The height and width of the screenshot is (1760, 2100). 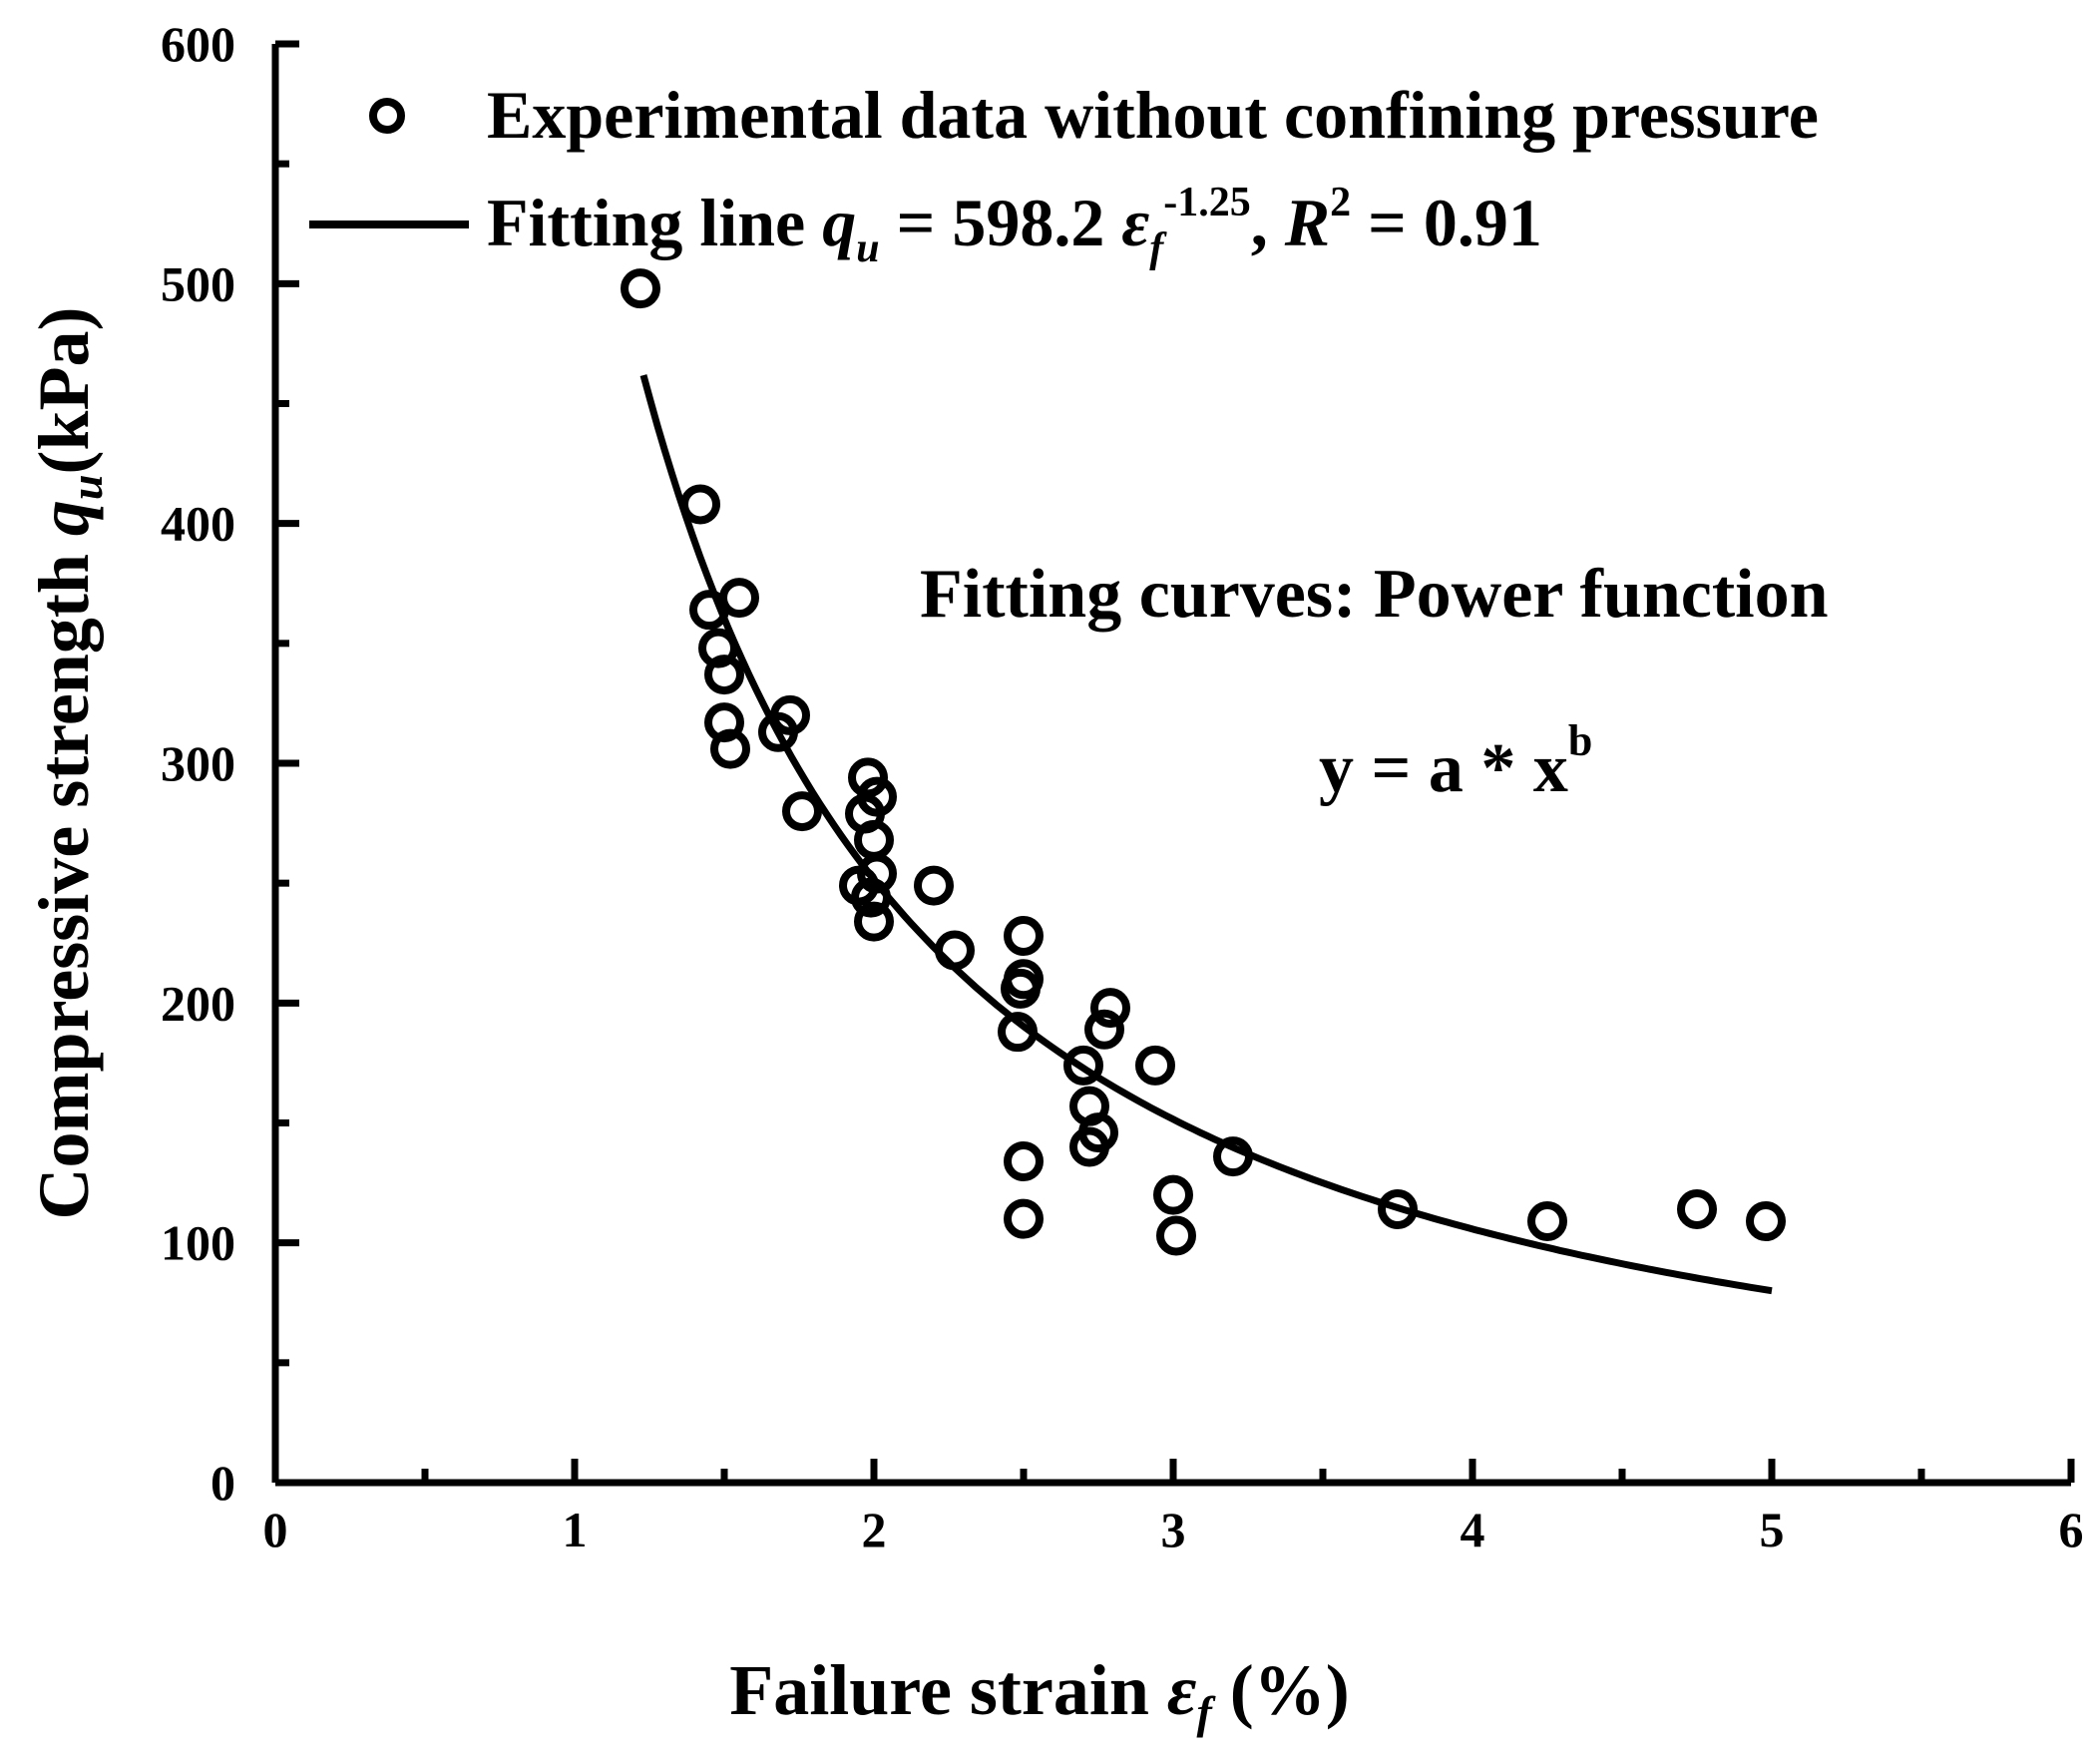 I want to click on x-tick-label: 3, so click(x=1173, y=1529).